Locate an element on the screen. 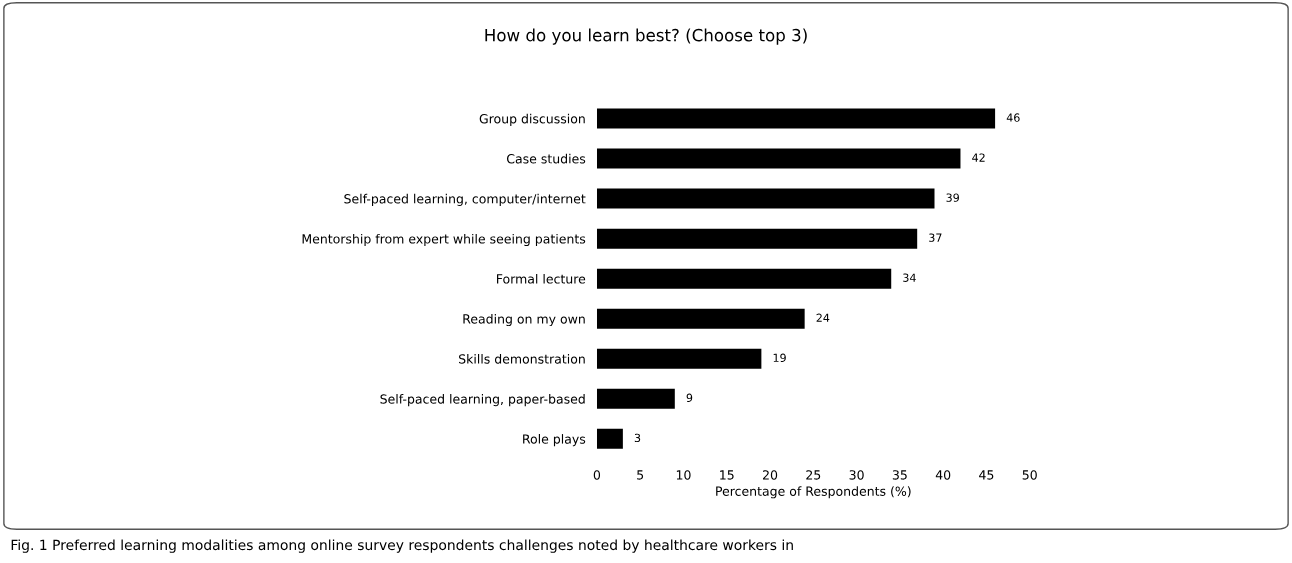 Image resolution: width=1292 pixels, height=563 pixels. x-tick-label: 45 is located at coordinates (986, 475).